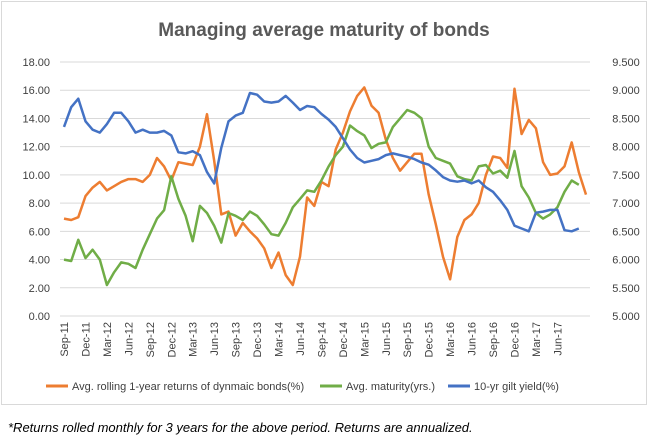  Describe the element at coordinates (408, 339) in the screenshot. I see `x-tick-label: Sep-15` at that location.